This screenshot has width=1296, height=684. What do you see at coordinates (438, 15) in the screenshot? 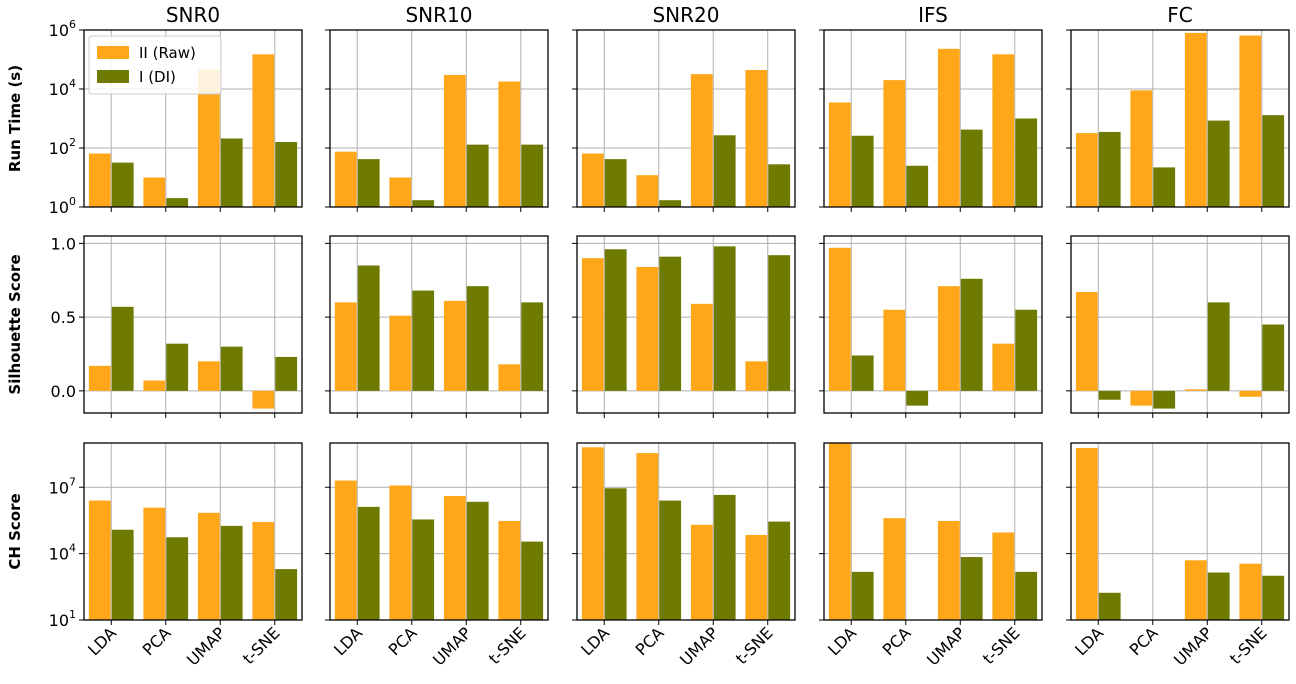
I see `column-title-snr10: SNR10` at bounding box center [438, 15].